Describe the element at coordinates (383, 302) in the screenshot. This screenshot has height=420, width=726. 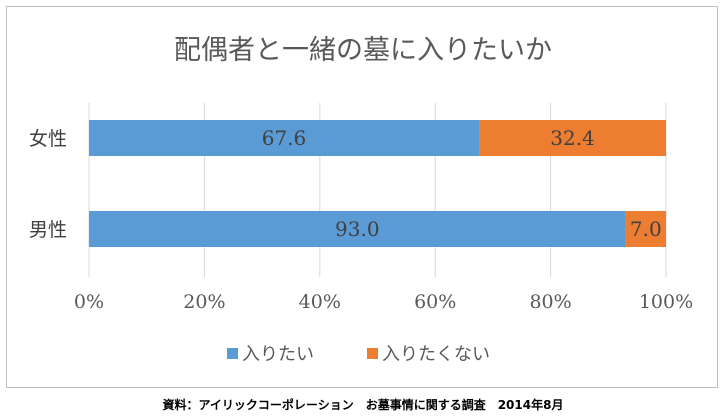
I see `x-tick-labels: 0% 20% 40% 60% 80% 100%` at that location.